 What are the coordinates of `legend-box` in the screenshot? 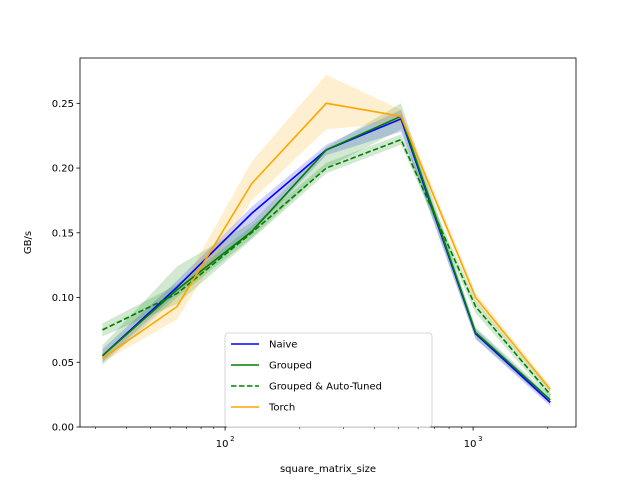 It's located at (328, 380).